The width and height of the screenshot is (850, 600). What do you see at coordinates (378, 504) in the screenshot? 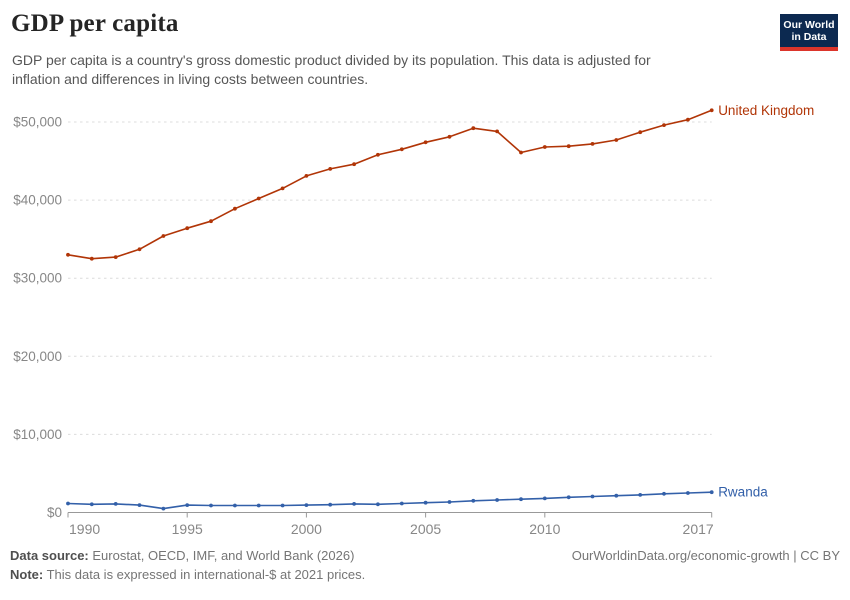
I see `point-rwanda-2003` at bounding box center [378, 504].